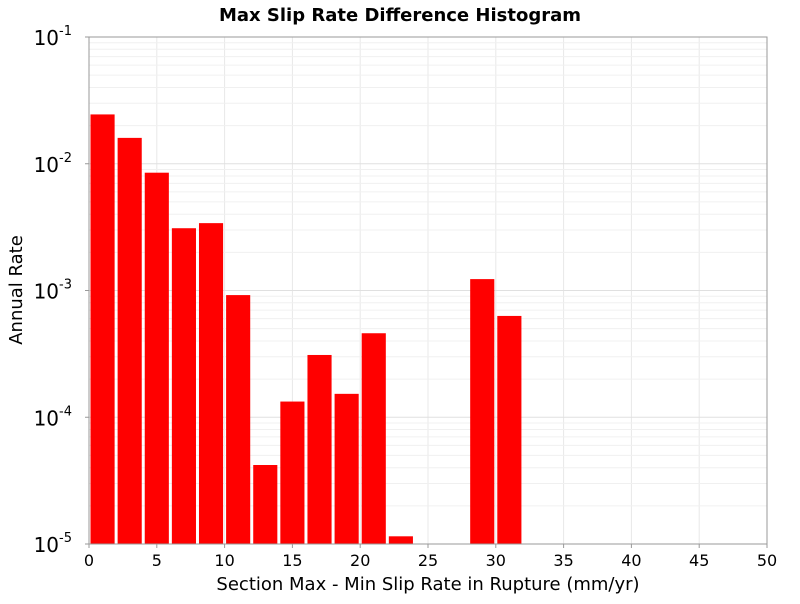  Describe the element at coordinates (292, 560) in the screenshot. I see `x-tick-label: 15` at that location.